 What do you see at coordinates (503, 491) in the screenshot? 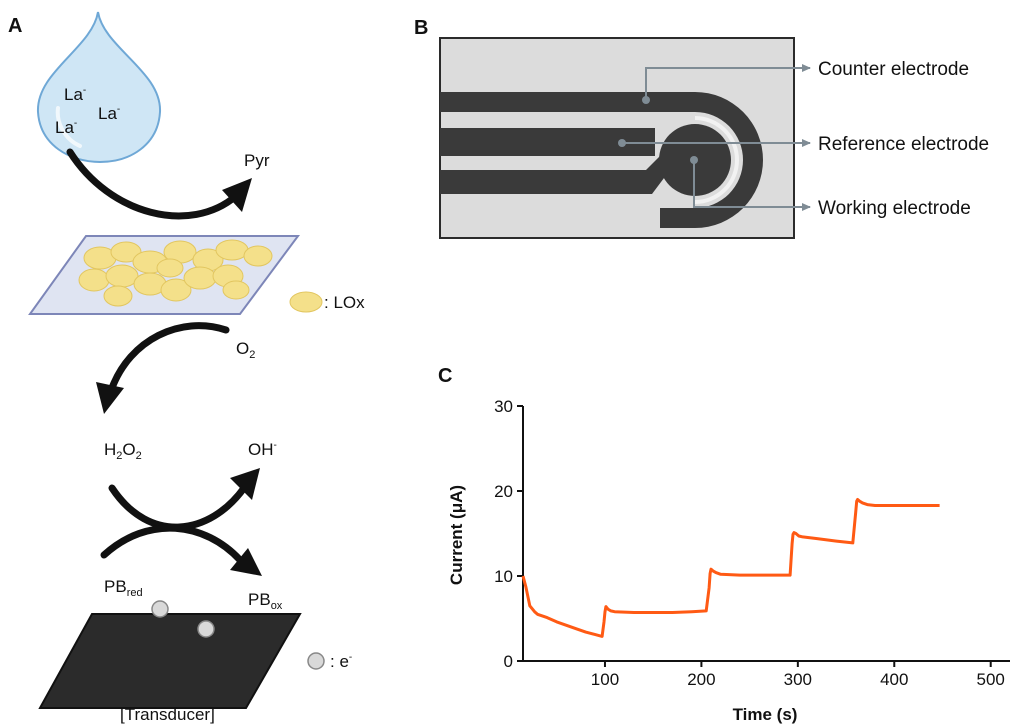
I see `y-tick-label: 20` at bounding box center [503, 491].